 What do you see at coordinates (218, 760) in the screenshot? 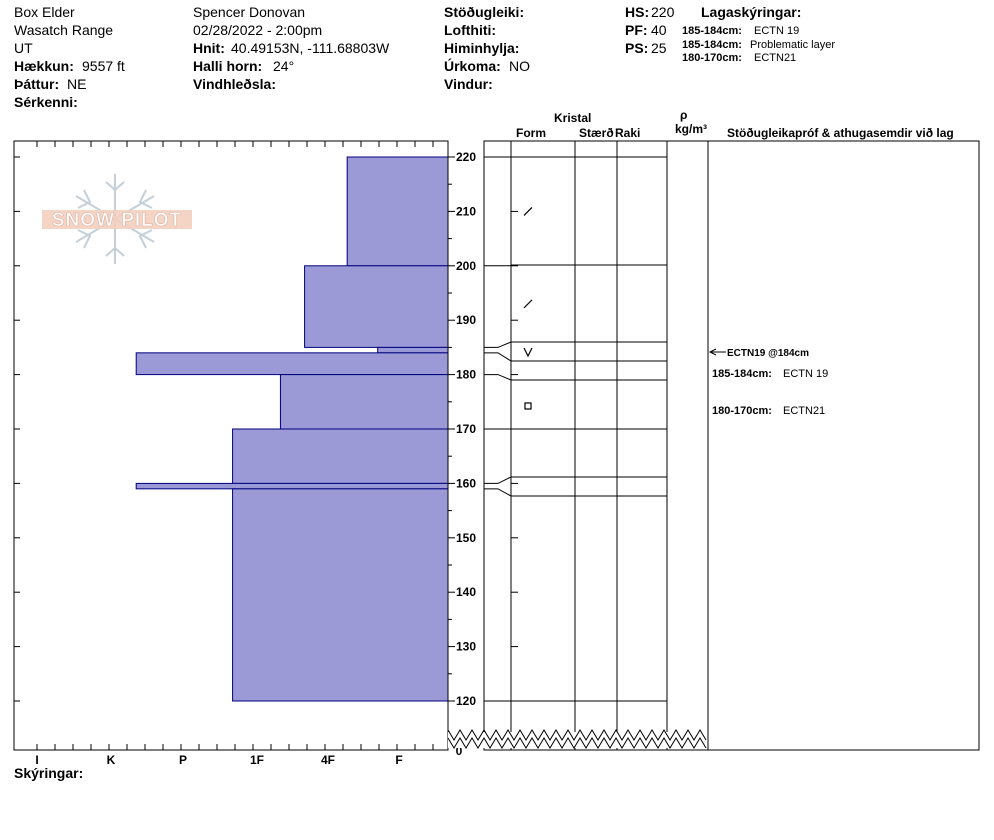
I see `hardness-axis: I K P 1F 4F F` at bounding box center [218, 760].